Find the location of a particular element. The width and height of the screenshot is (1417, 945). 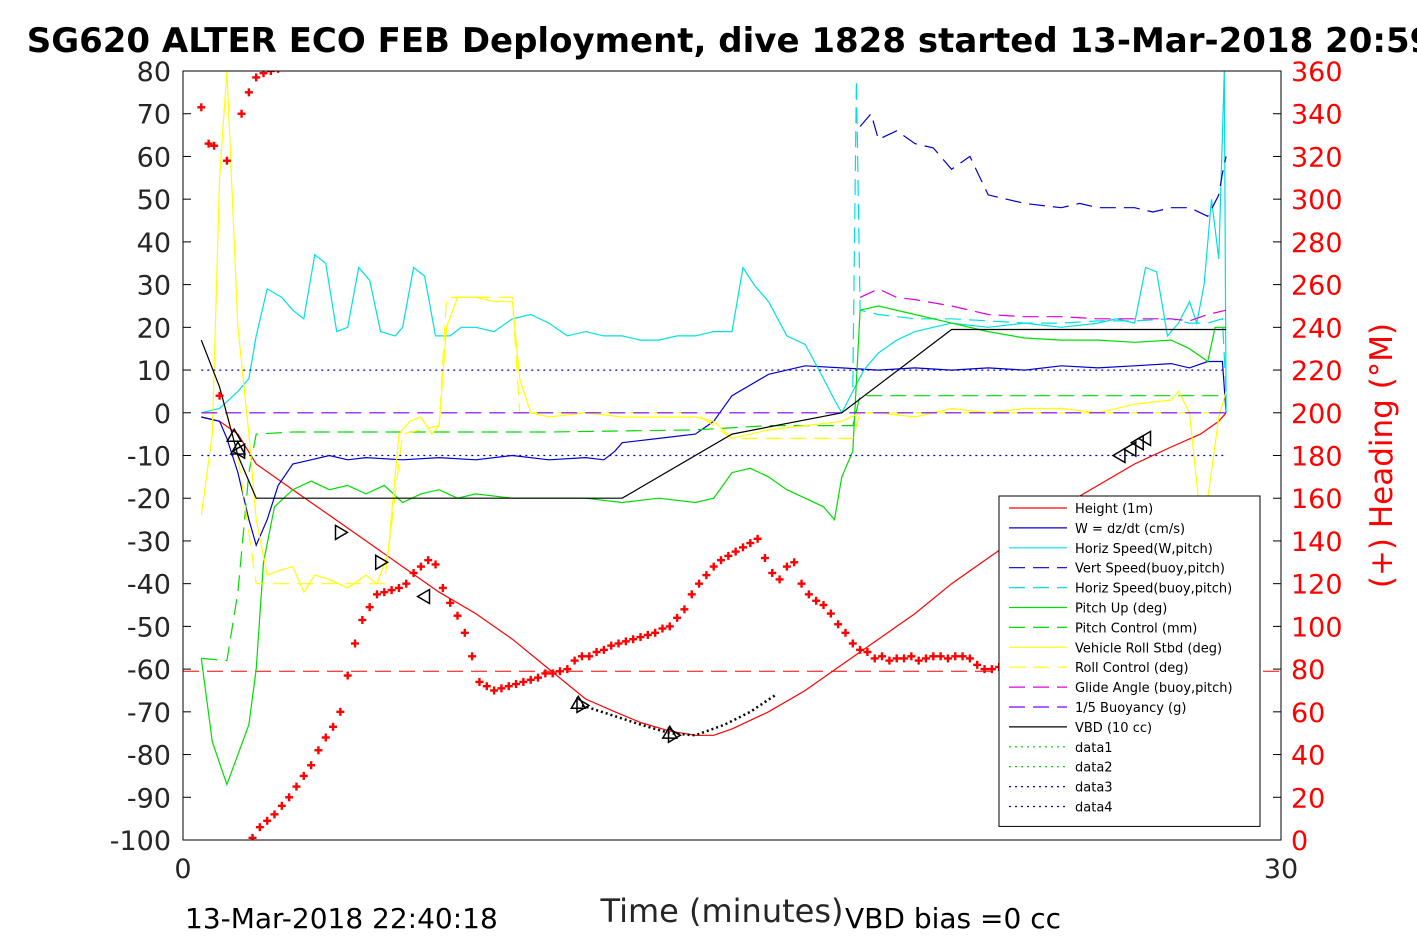

y-right-tick-label-0: 360 is located at coordinates (1317, 72).